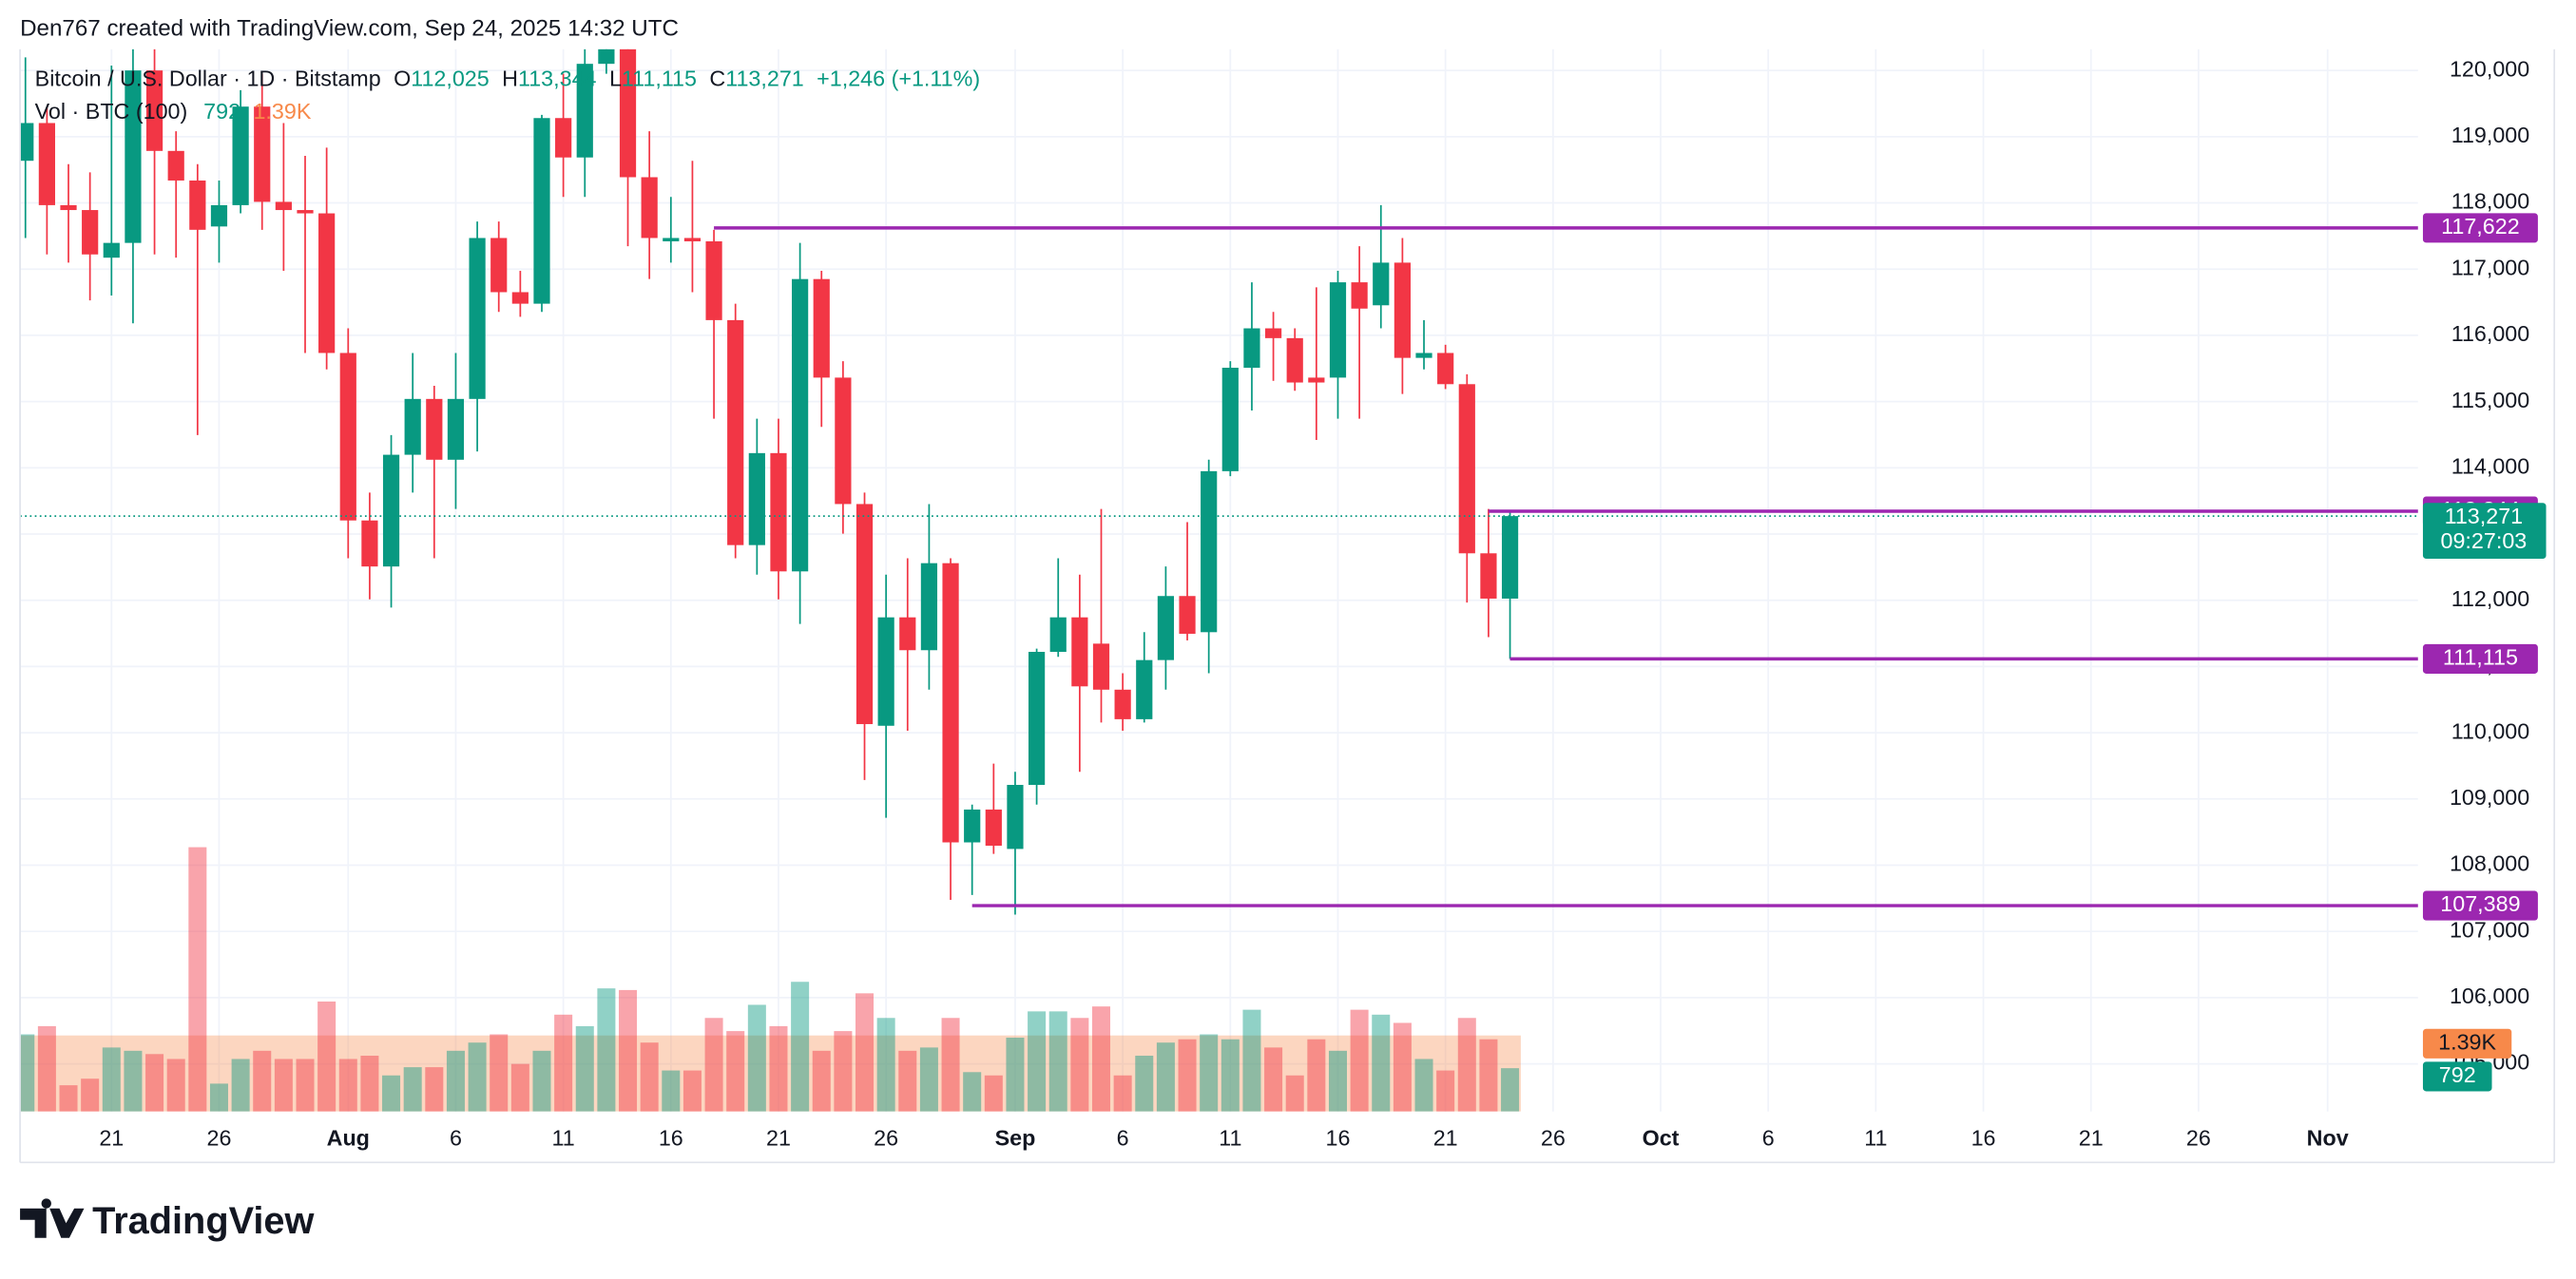 Image resolution: width=2576 pixels, height=1279 pixels. I want to click on y-tick-label: 110,000, so click(2491, 730).